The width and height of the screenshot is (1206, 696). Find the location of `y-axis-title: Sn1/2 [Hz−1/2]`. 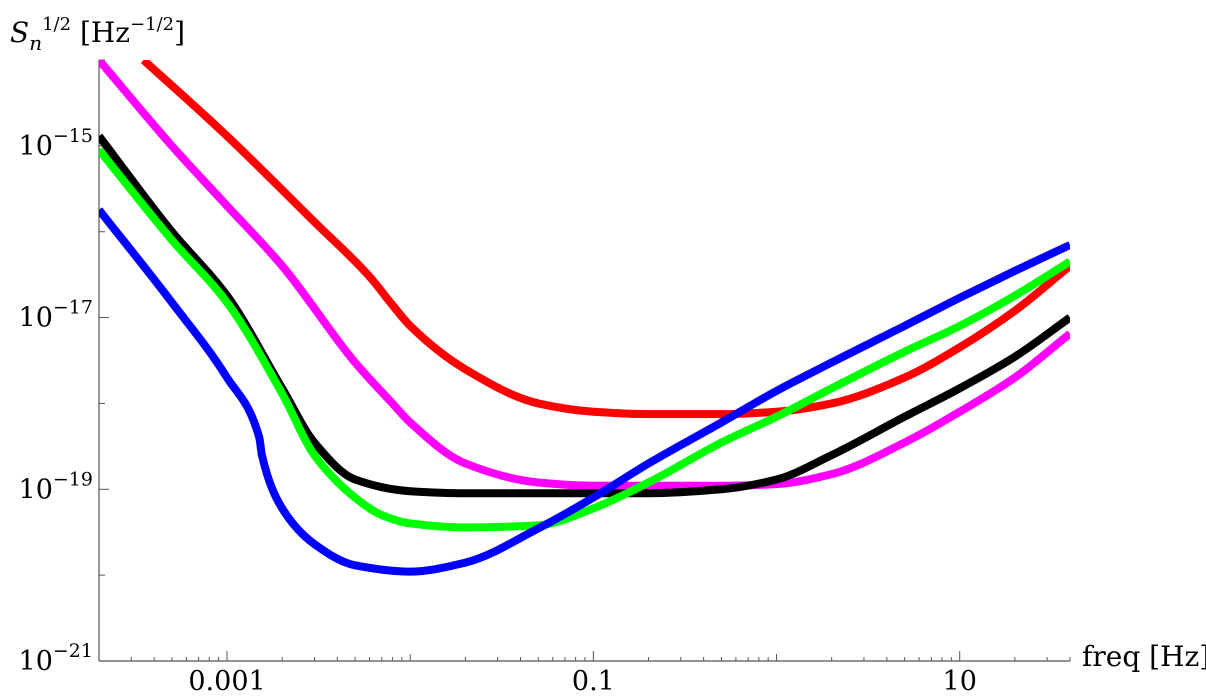

y-axis-title: Sn1/2 [Hz−1/2] is located at coordinates (97, 34).